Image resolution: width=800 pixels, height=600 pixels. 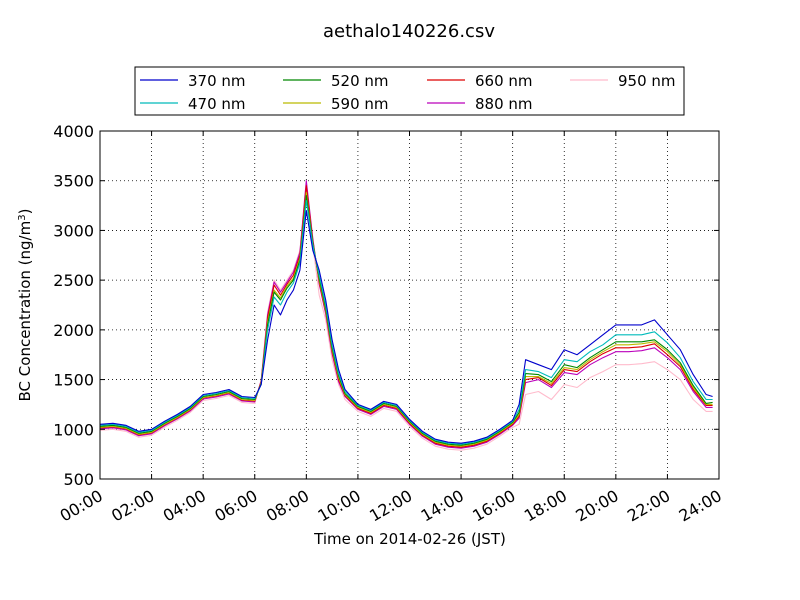 What do you see at coordinates (647, 81) in the screenshot?
I see `legend-entry-label: 950 nm` at bounding box center [647, 81].